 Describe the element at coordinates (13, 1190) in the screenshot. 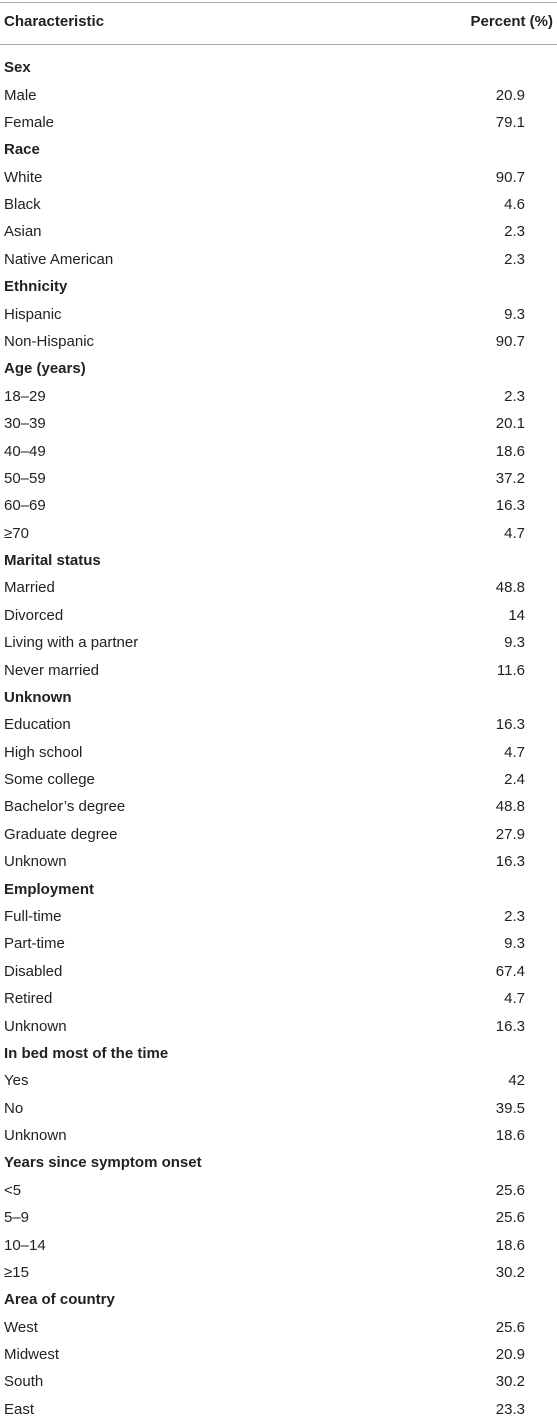

I see `row-label: <5` at that location.